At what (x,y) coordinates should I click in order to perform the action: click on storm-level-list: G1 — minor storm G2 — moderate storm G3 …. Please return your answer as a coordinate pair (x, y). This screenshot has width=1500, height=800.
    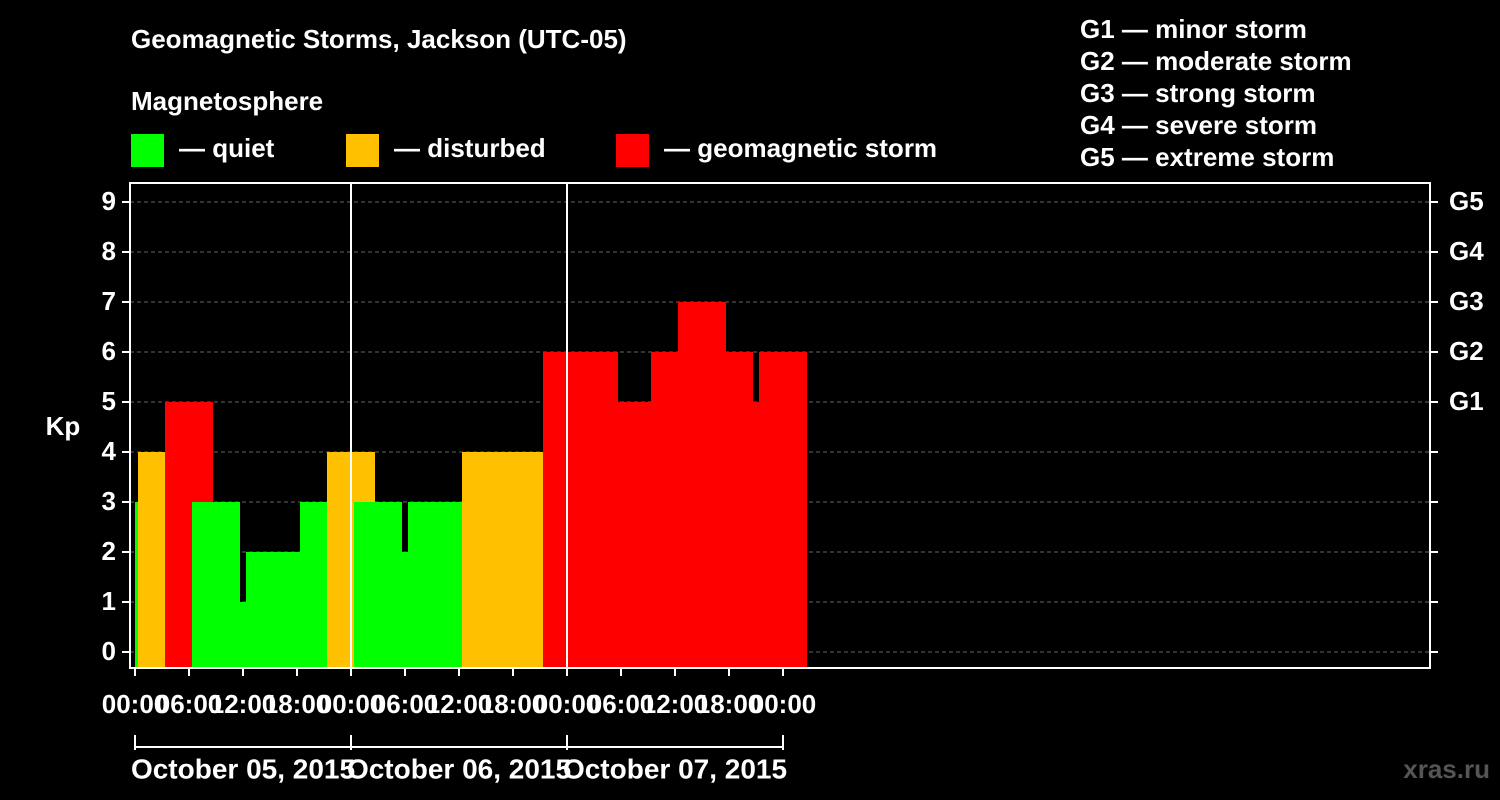
    Looking at the image, I should click on (1216, 93).